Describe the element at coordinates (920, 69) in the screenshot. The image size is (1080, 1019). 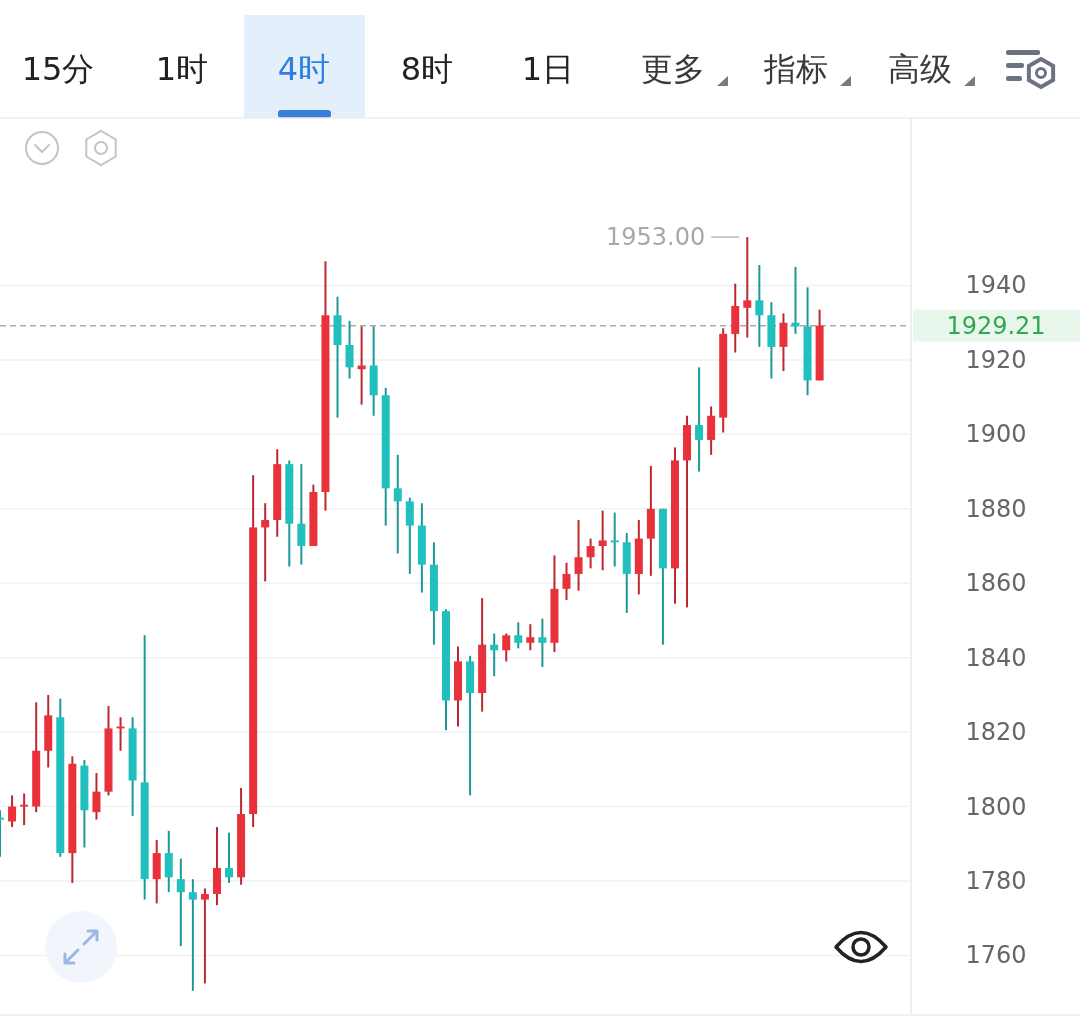
I see `text: 高级` at that location.